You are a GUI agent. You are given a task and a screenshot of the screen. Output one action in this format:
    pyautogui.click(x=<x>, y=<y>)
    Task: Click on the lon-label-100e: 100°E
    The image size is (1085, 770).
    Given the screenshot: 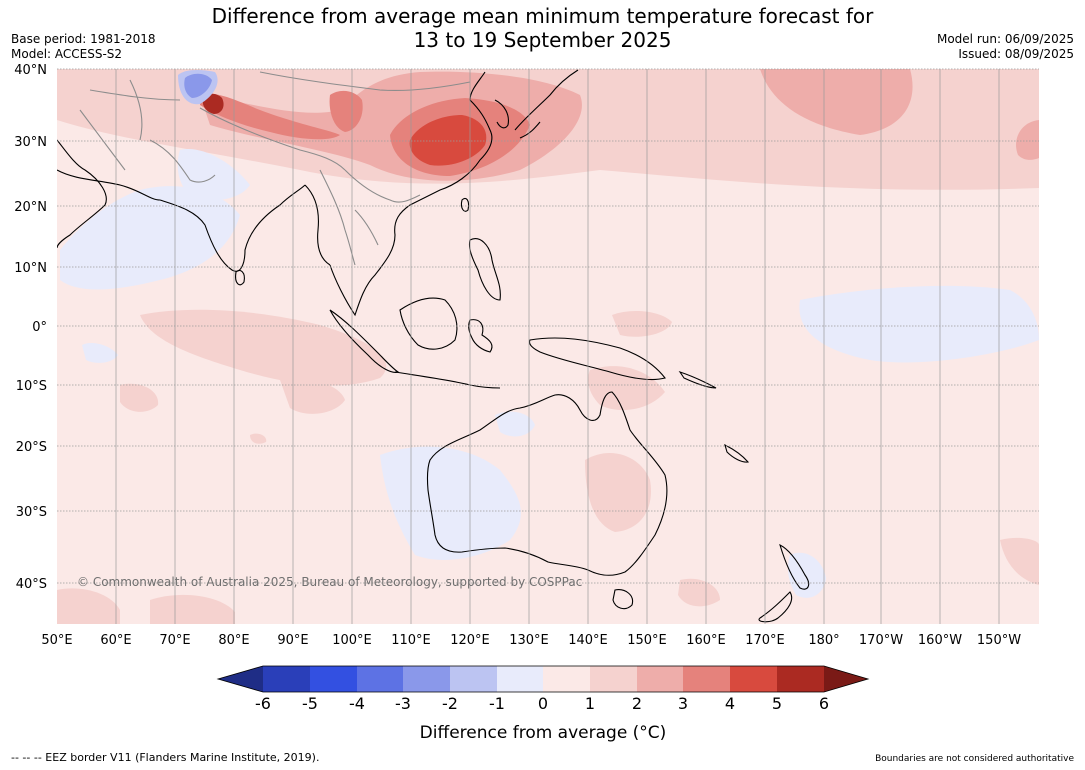 What is the action you would take?
    pyautogui.click(x=352, y=640)
    